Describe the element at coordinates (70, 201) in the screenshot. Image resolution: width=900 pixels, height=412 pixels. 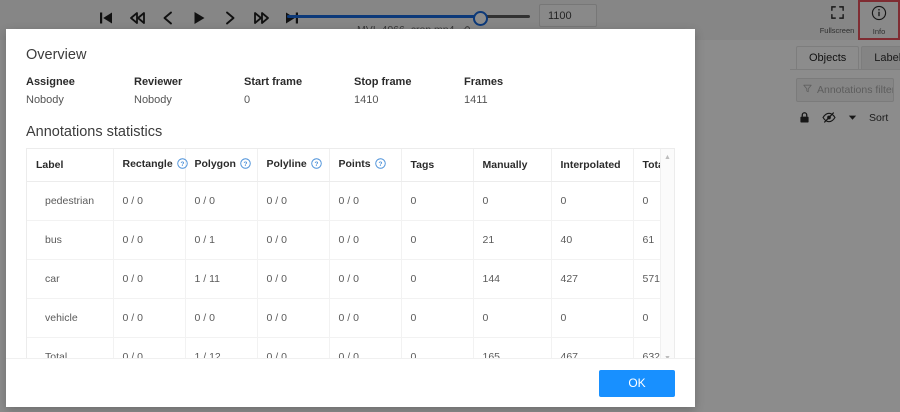
I see `cell-label: pedestrian` at that location.